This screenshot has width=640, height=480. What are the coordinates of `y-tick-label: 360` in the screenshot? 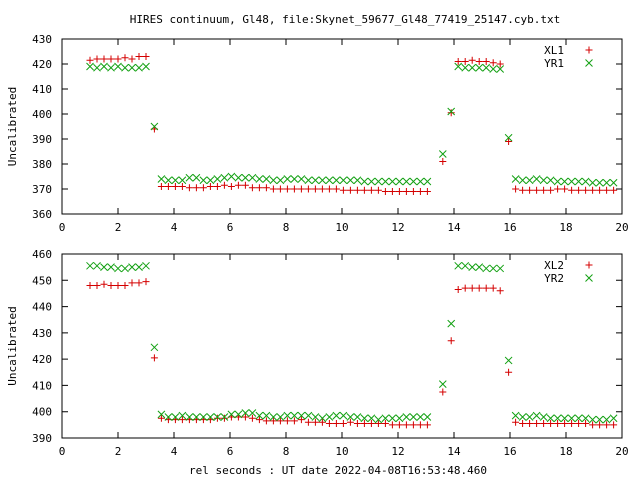 It's located at (42, 214).